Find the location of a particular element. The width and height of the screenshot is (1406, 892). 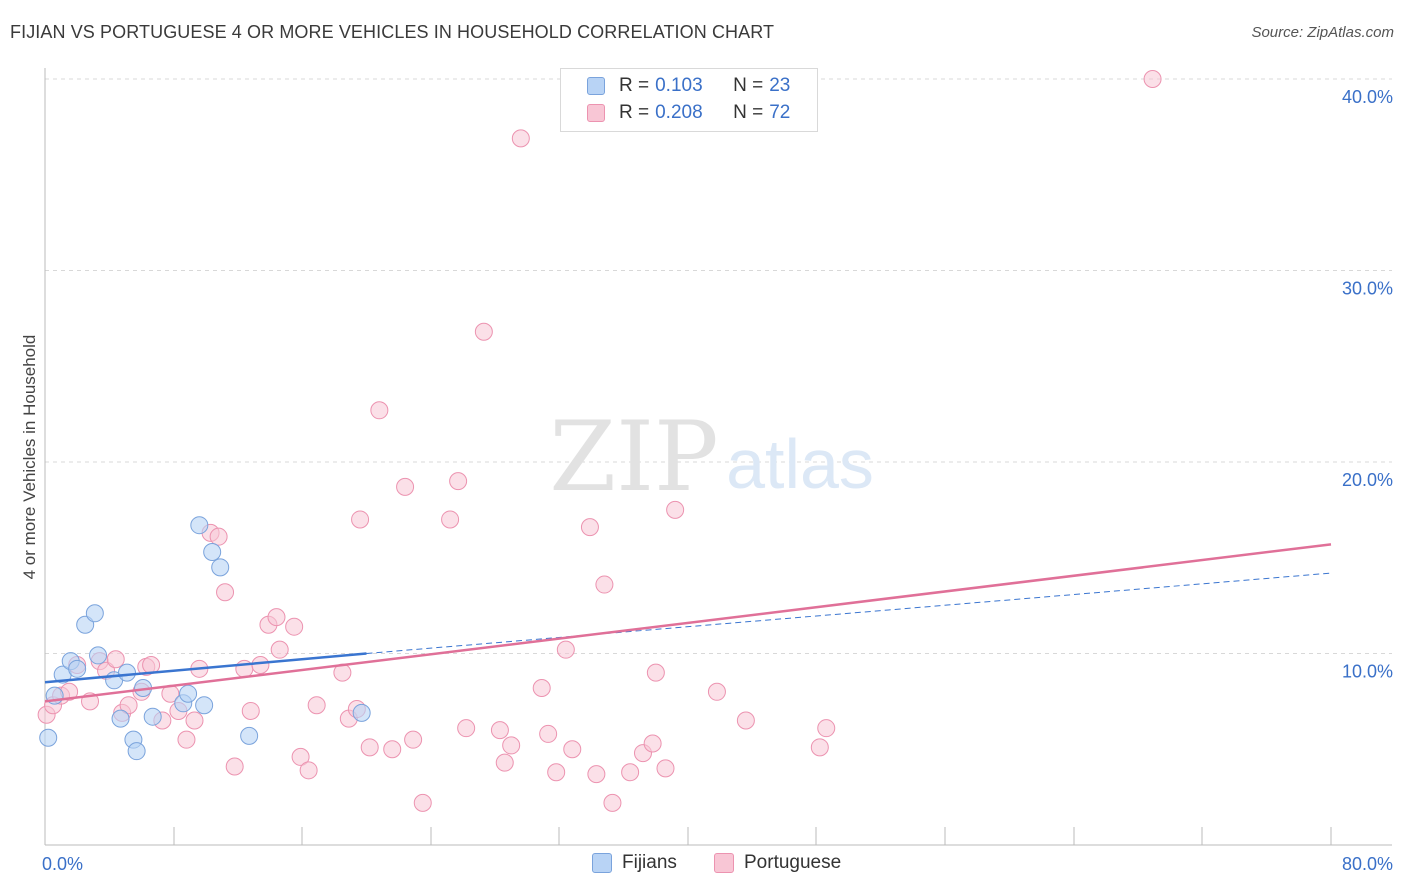

y-tick-label-1: 20.0% is located at coordinates (1367, 480).